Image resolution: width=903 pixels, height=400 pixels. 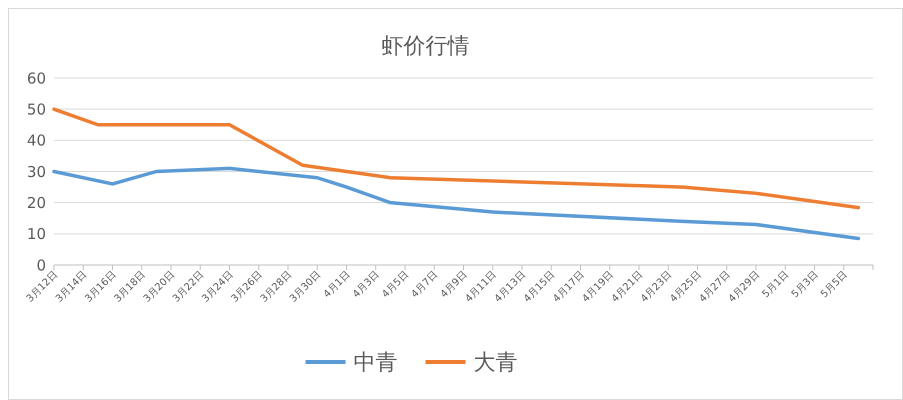 What do you see at coordinates (366, 284) in the screenshot?
I see `x-tick-label: 4月3日` at bounding box center [366, 284].